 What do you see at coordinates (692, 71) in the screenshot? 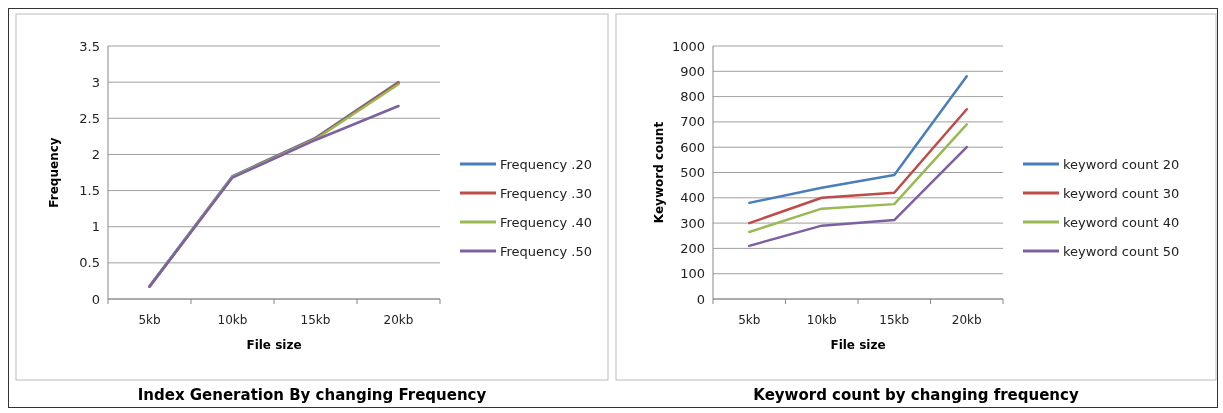
I see `y-tick-label: 900` at bounding box center [692, 71].